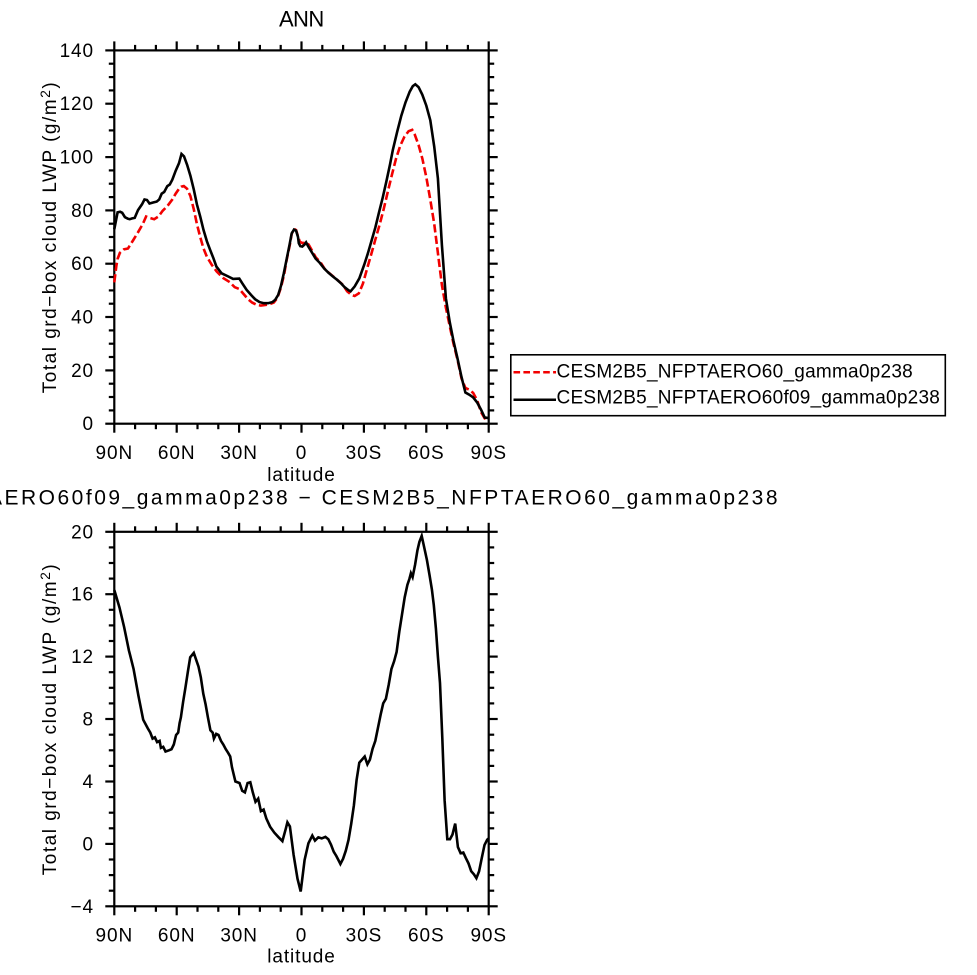 This screenshot has height=975, width=977. I want to click on svg-text:CESM2B5_NFPTAERO60f09_gamma0p2: CESM2B5_NFPTAERO60f09_gamma0p238, so click(749, 398).